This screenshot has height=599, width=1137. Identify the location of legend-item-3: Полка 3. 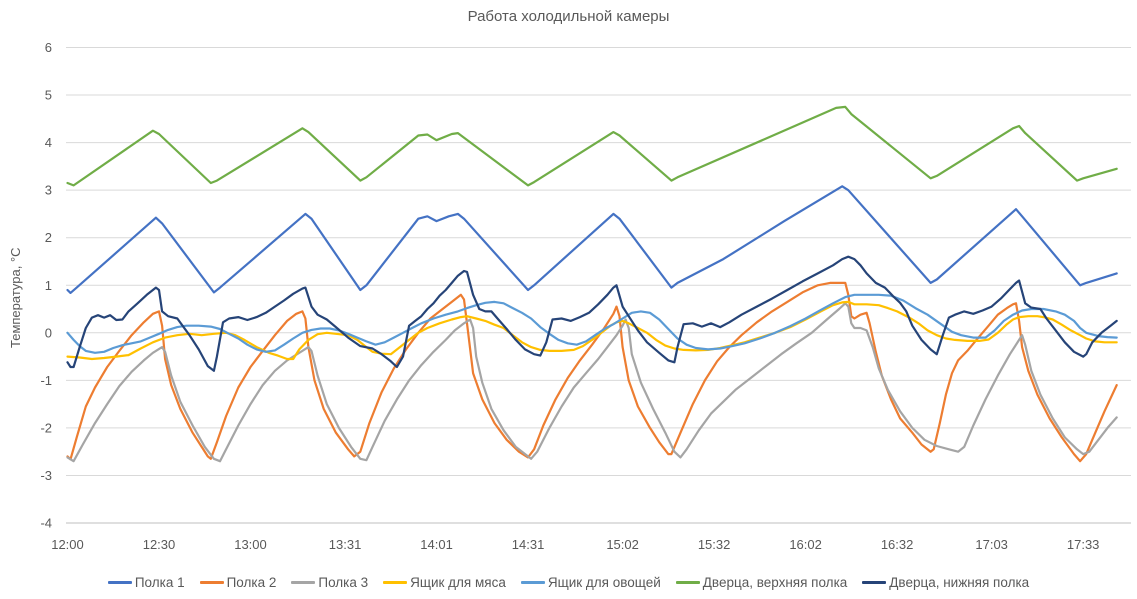
(329, 582).